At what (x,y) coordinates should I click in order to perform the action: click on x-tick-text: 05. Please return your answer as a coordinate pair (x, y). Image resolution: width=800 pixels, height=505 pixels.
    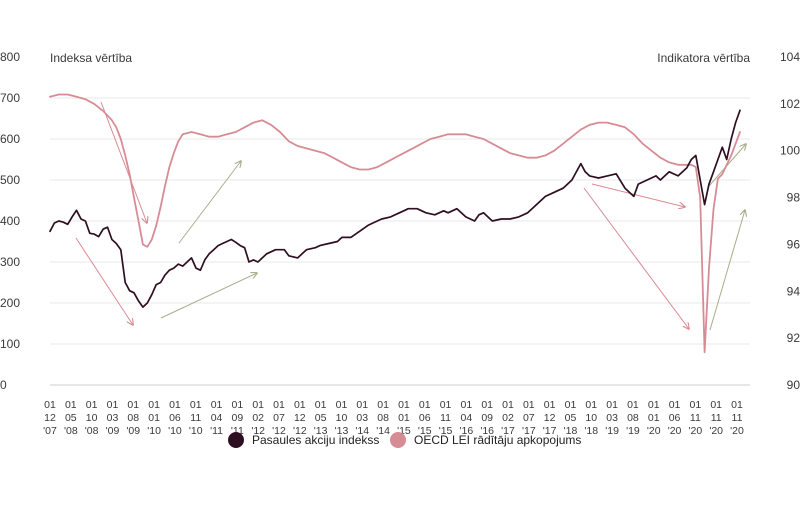
    Looking at the image, I should click on (71, 418).